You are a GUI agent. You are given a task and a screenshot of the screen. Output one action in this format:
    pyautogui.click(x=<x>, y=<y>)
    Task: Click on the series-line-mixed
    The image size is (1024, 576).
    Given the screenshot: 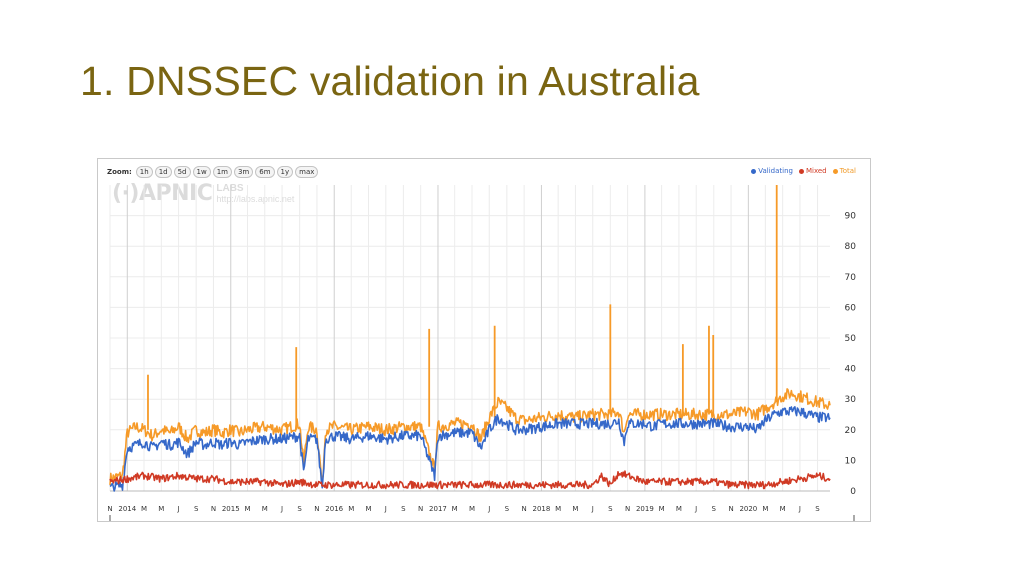 What is the action you would take?
    pyautogui.click(x=470, y=480)
    